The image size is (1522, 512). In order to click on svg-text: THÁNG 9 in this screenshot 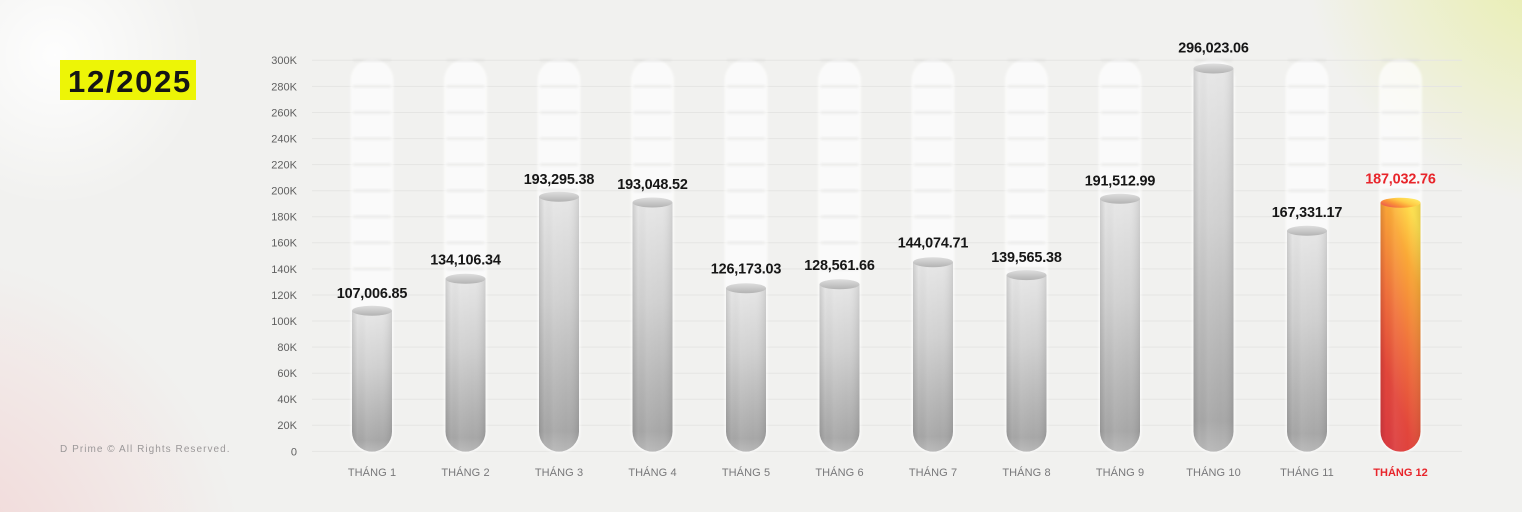, I will do `click(1120, 472)`.